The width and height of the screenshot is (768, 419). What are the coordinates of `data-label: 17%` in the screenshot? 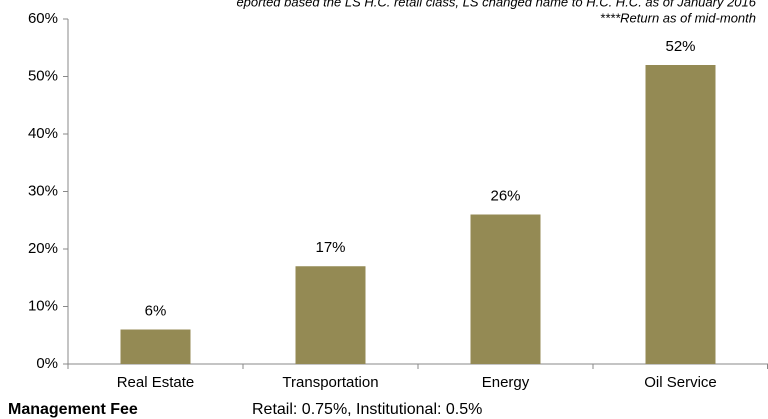 It's located at (330, 247).